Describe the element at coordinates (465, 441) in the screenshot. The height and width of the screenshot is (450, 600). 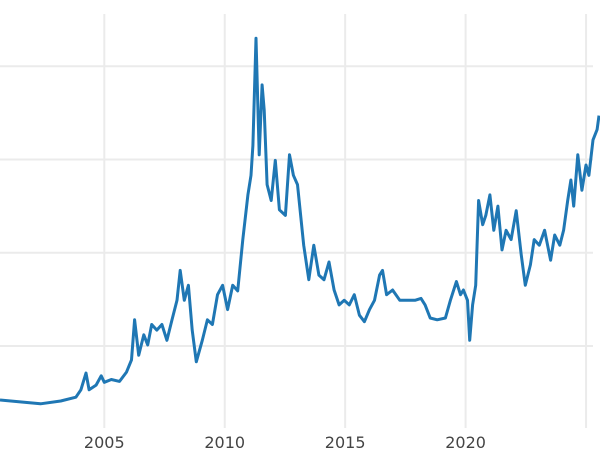
I see `x-tick-label: 2020` at that location.